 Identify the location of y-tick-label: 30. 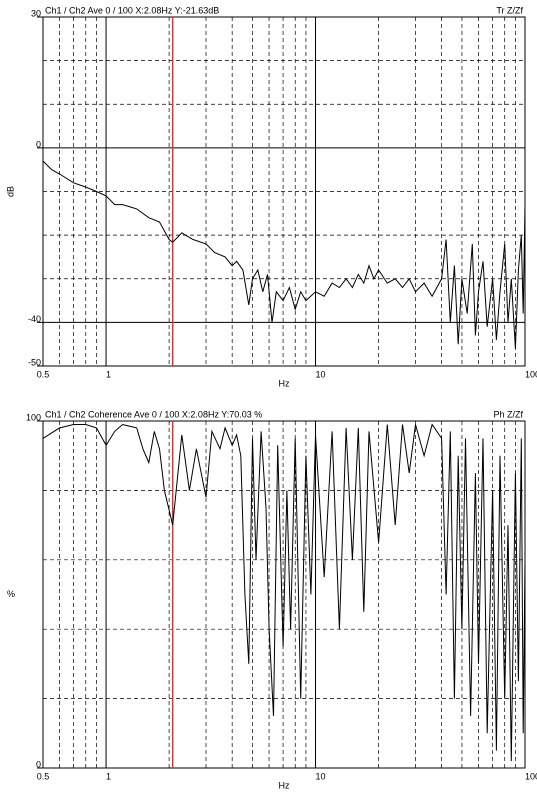
(36, 13).